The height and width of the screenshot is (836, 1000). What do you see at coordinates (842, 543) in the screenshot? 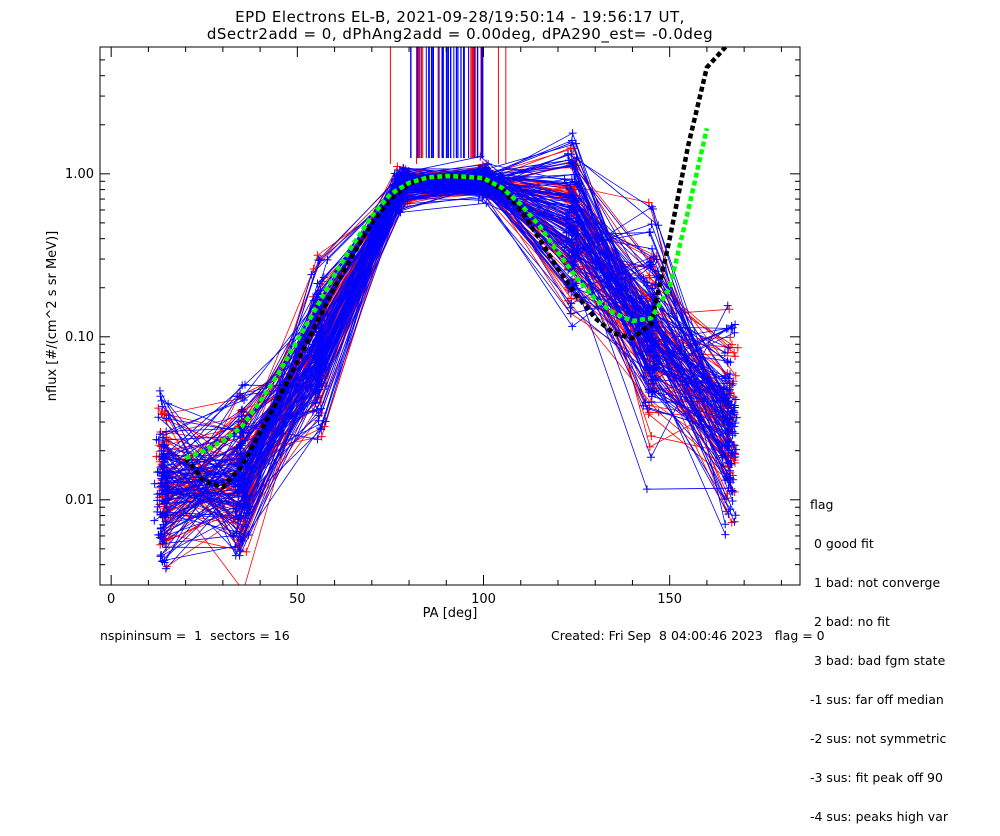
I see `legend-item: 0 good fit` at bounding box center [842, 543].